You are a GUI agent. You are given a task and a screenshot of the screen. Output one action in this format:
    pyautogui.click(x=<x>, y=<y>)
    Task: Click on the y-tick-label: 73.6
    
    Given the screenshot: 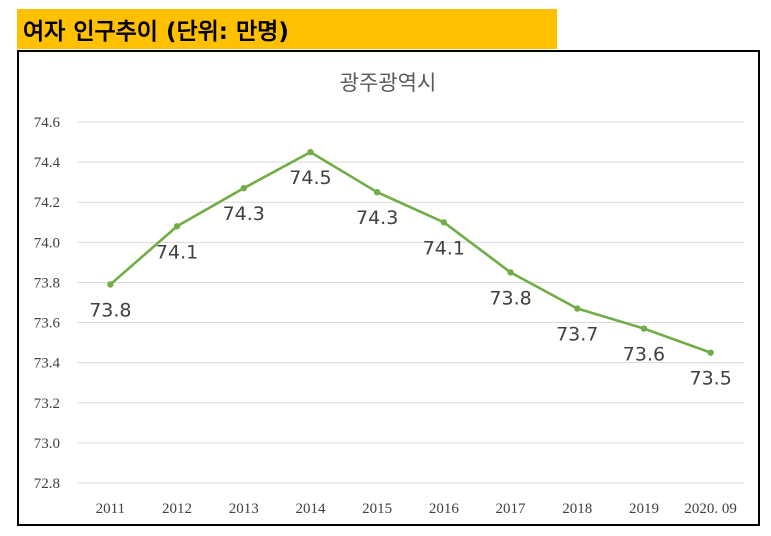 What is the action you would take?
    pyautogui.click(x=47, y=324)
    